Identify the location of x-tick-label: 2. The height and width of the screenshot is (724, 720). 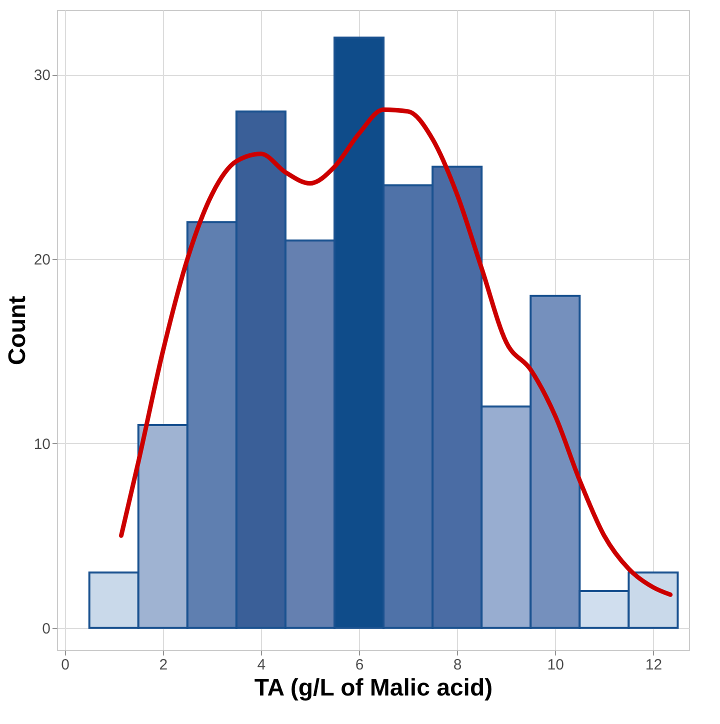
(163, 665).